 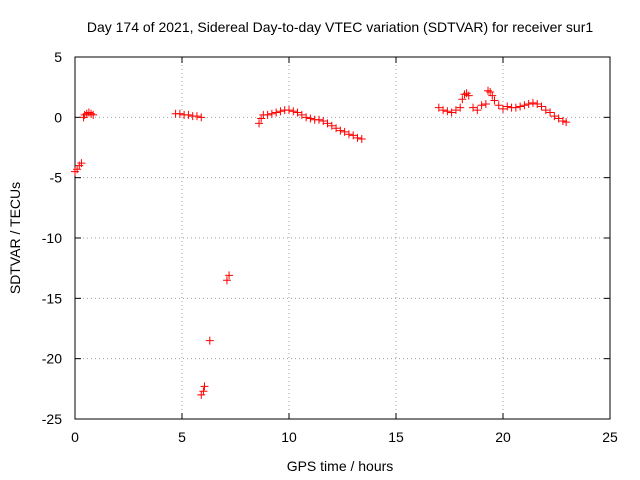 What do you see at coordinates (52, 359) in the screenshot?
I see `y-tick-label: -20` at bounding box center [52, 359].